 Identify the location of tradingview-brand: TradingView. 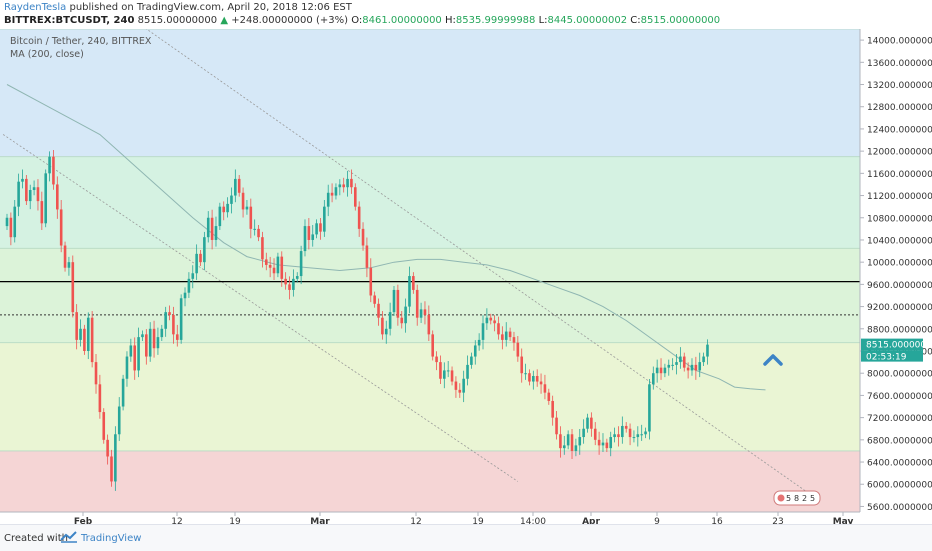
(111, 538).